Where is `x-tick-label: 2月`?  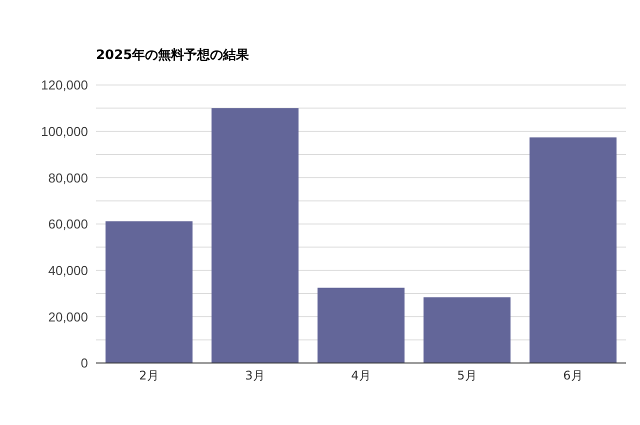 x-tick-label: 2月 is located at coordinates (149, 375).